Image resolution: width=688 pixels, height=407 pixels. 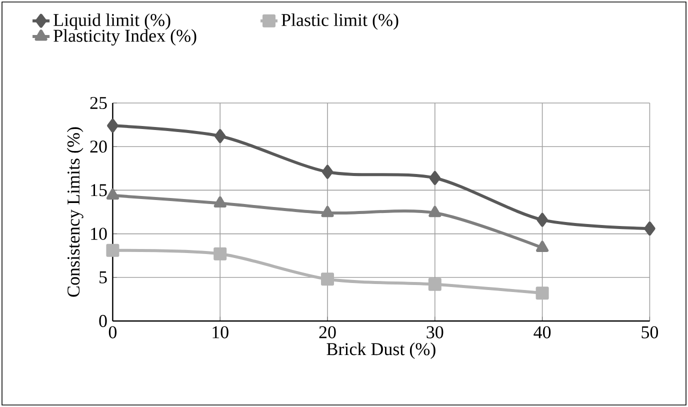 I want to click on y-tick-label: 25, so click(x=98, y=103).